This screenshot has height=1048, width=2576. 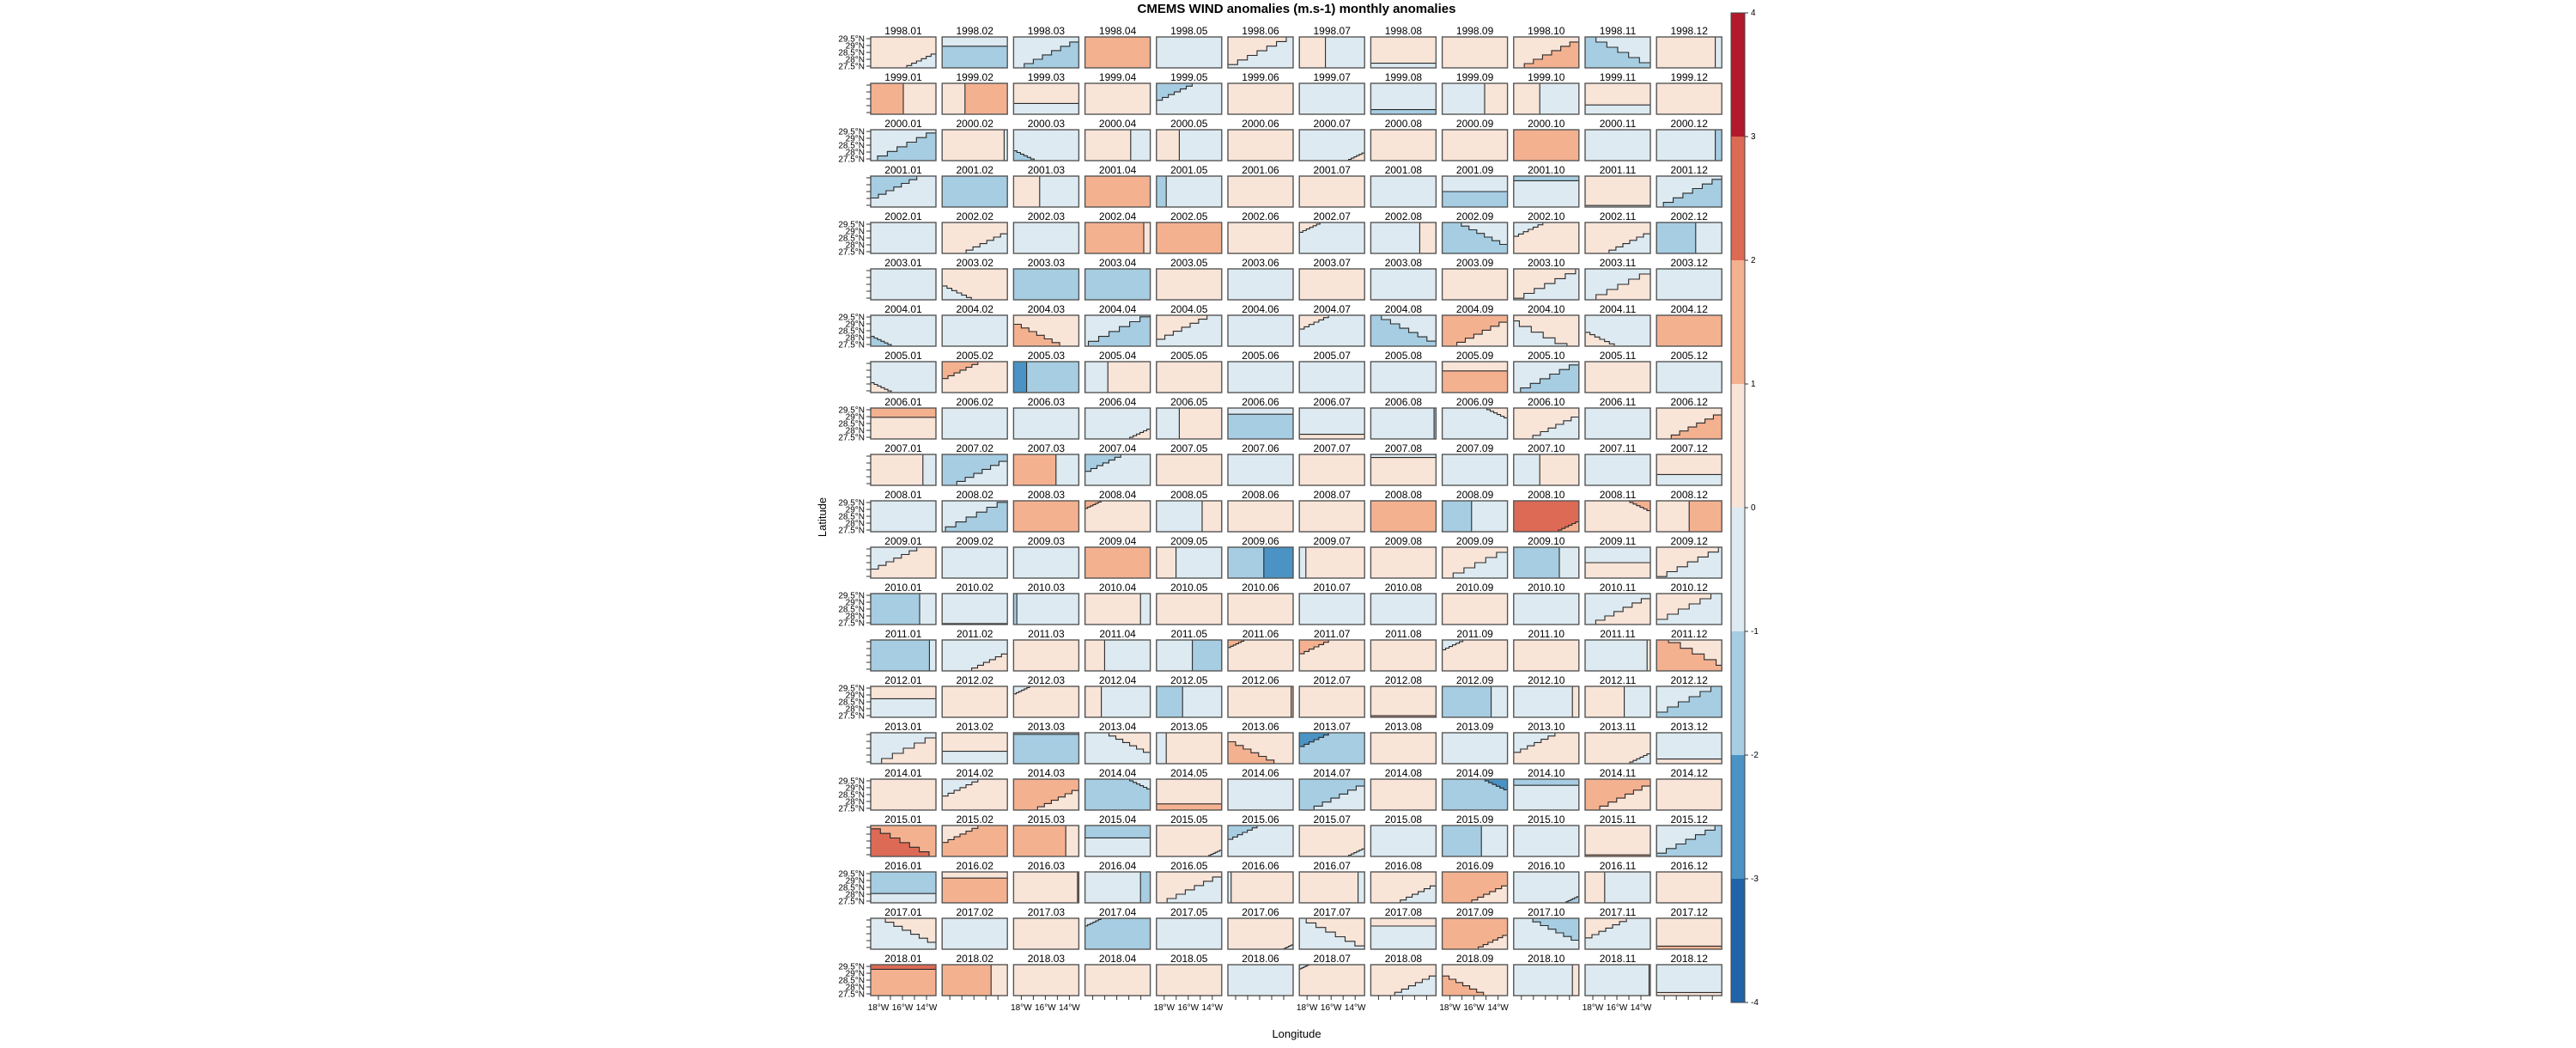 I want to click on panel-title: 1999.03, so click(x=1047, y=77).